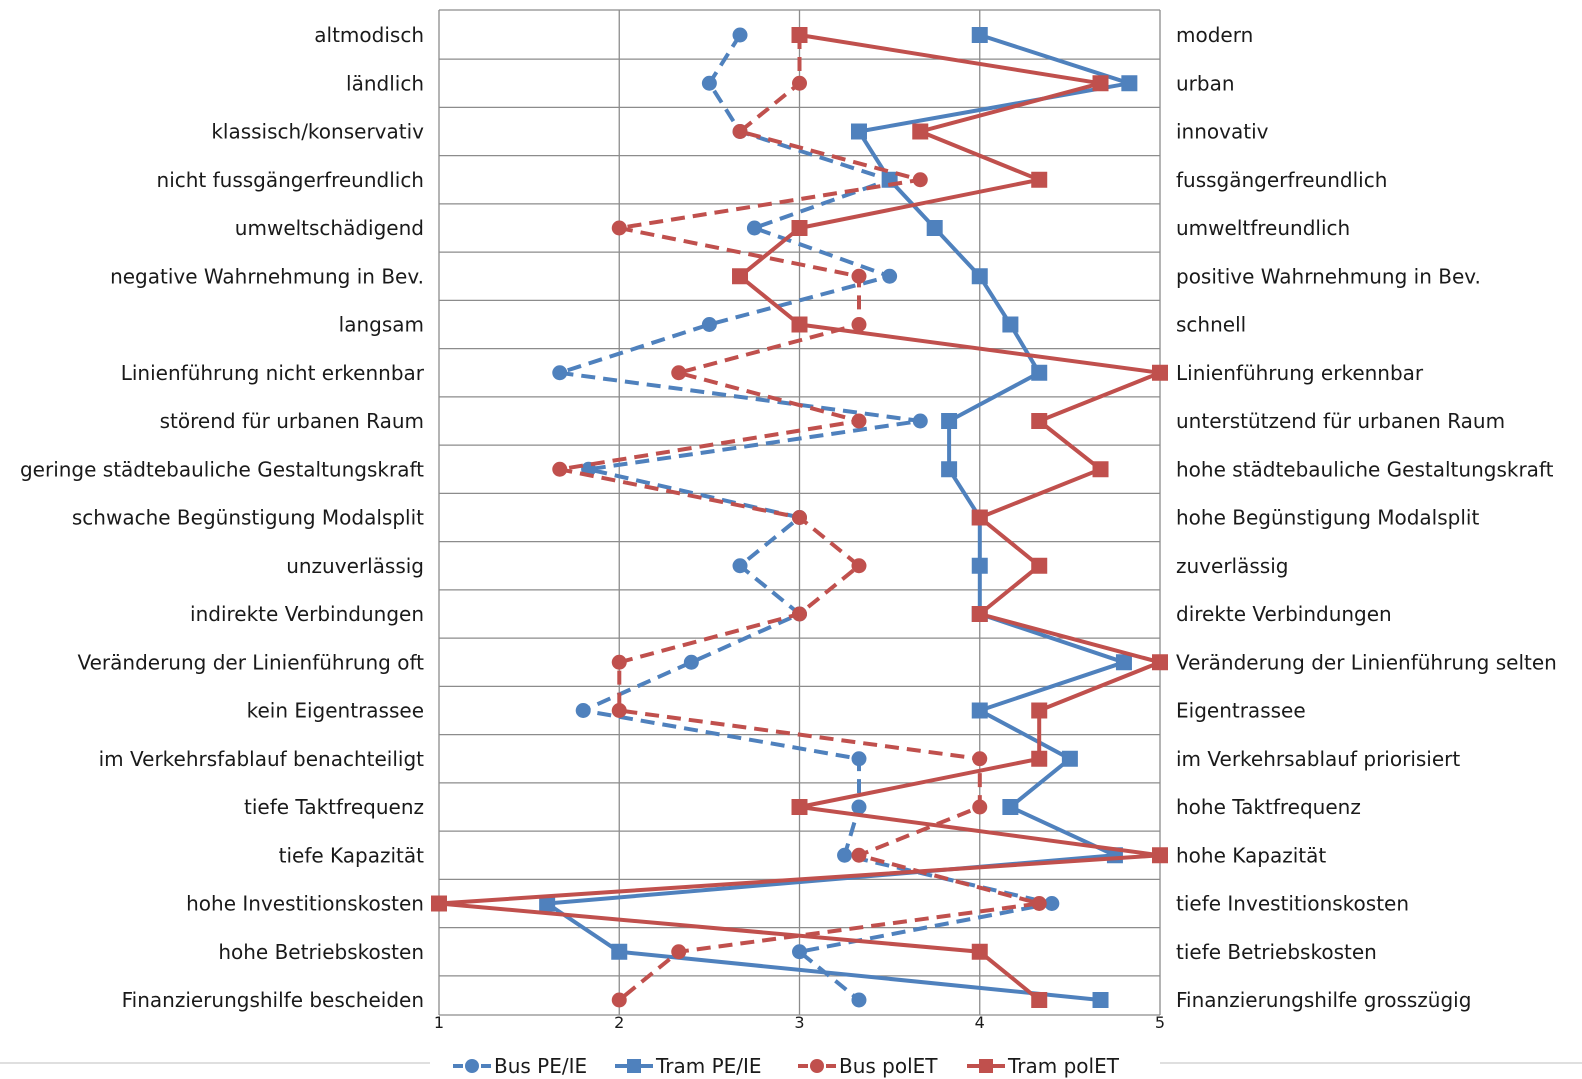  Describe the element at coordinates (1284, 614) in the screenshot. I see `right-pole-label: direkte Verbindungen` at that location.